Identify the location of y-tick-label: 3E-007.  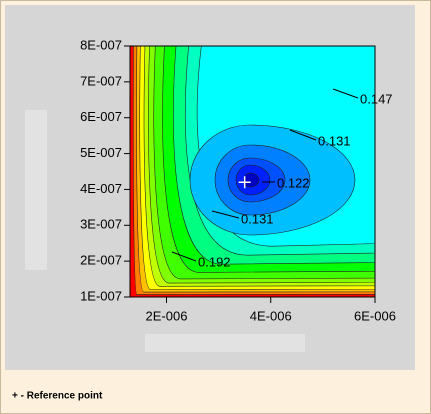
(101, 224).